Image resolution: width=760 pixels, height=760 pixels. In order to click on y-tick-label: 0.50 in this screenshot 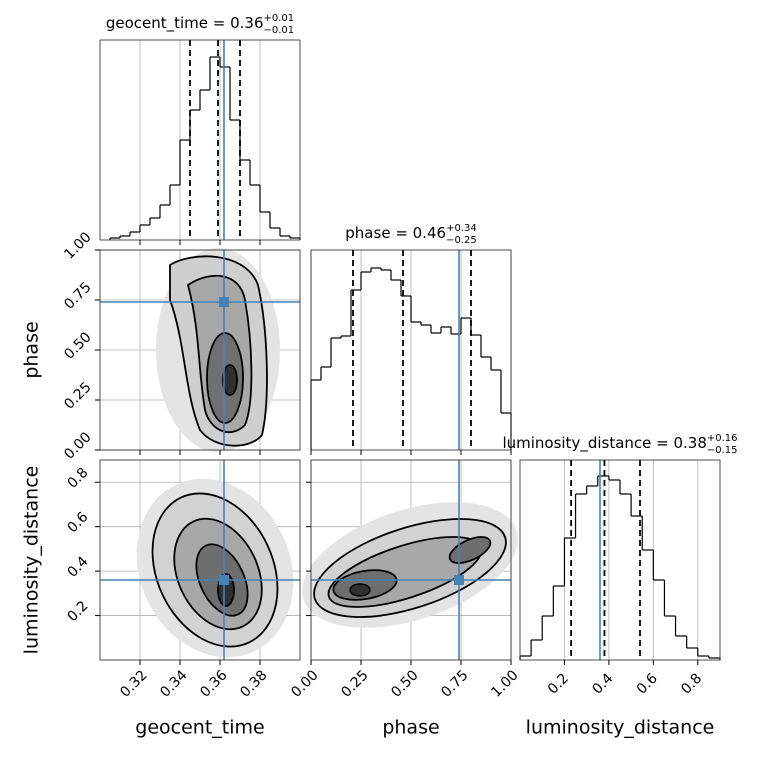, I will do `click(77, 345)`.